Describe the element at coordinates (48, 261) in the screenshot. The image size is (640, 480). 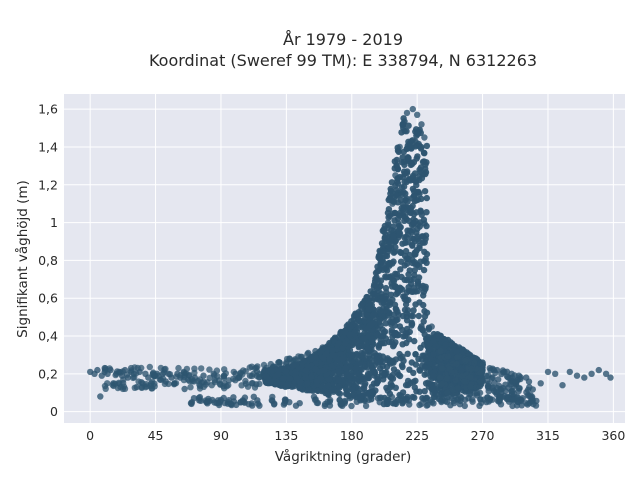
I see `y-tick-labels: 0 0,2 0,4 0,6 0,8 1 1,2 1,4 1,6` at that location.